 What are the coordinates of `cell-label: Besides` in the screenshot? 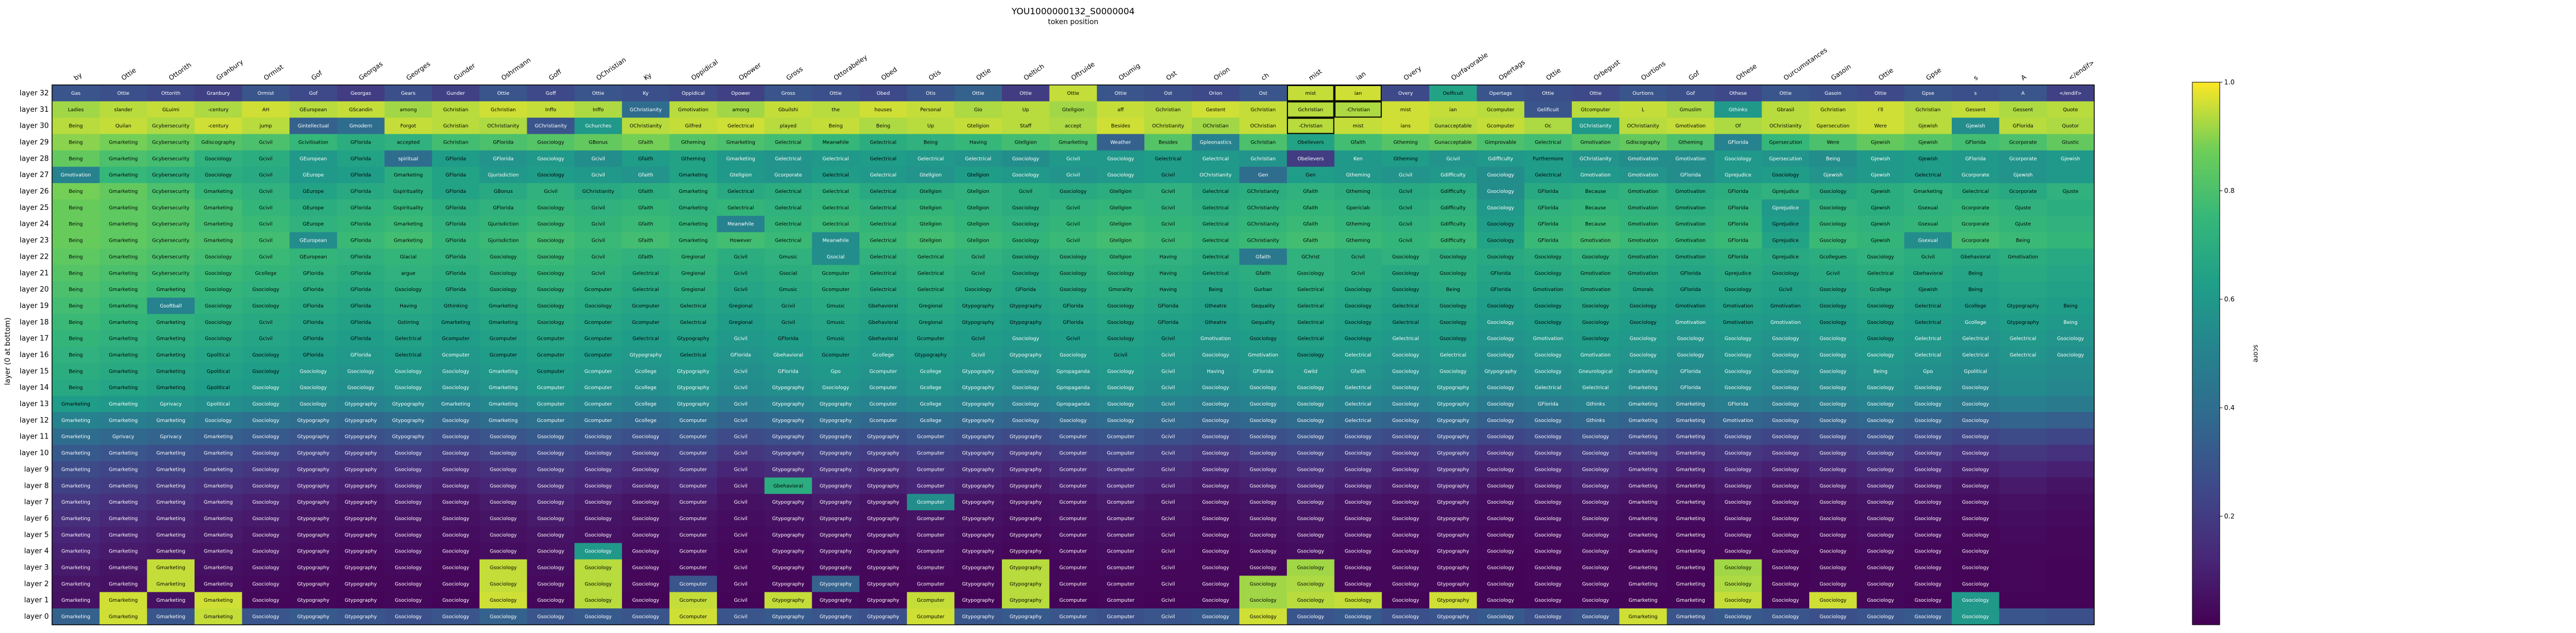 It's located at (1120, 126).